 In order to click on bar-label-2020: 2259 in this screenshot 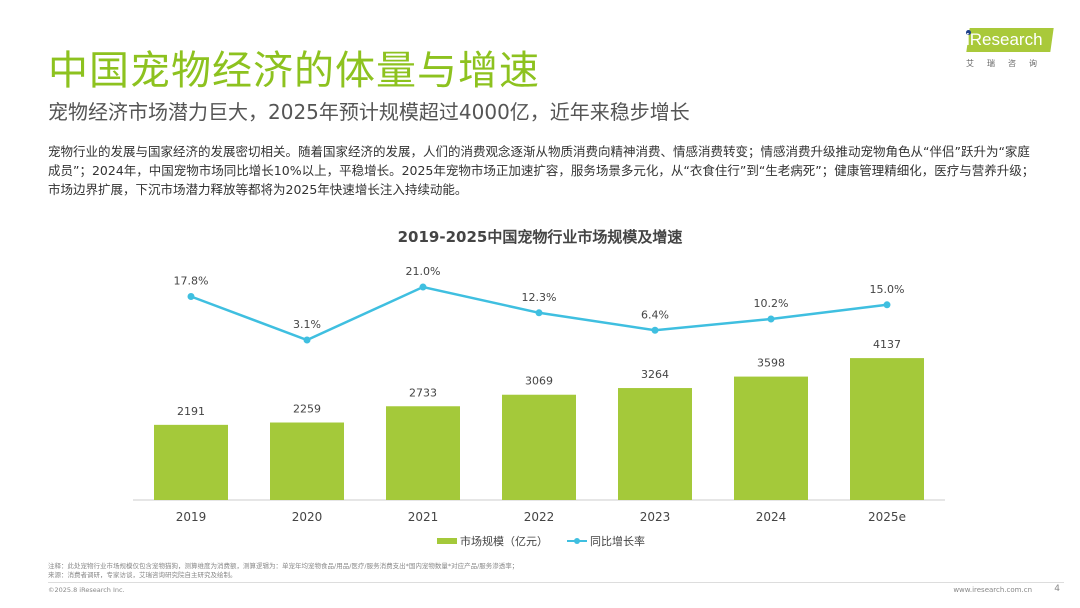, I will do `click(307, 409)`.